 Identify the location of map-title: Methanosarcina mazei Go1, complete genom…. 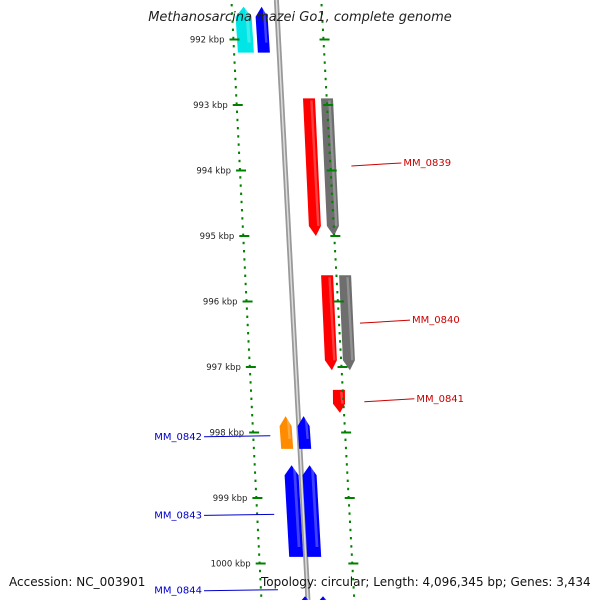
(300, 17).